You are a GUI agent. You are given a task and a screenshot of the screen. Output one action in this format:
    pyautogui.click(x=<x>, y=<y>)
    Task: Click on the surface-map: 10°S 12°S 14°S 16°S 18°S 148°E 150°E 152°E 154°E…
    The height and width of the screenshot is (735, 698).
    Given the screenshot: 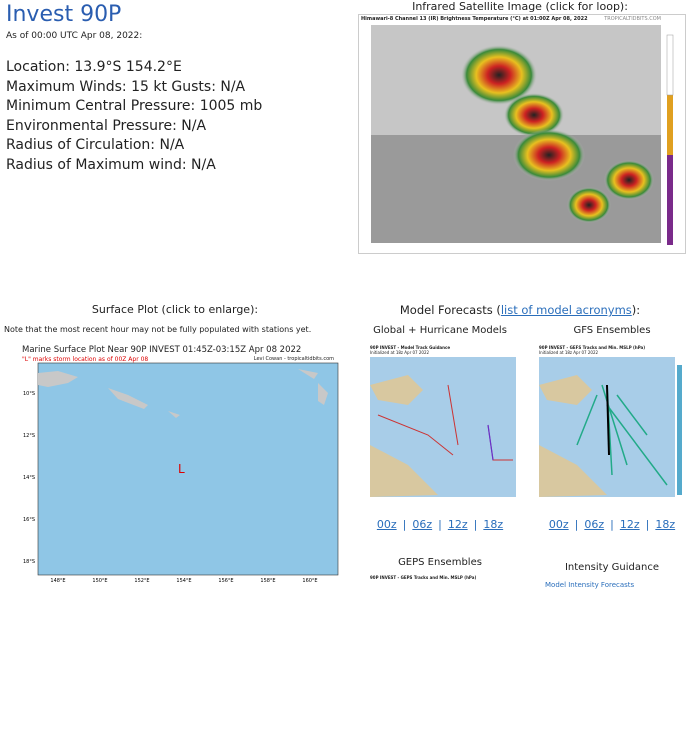 What is the action you would take?
    pyautogui.click(x=181, y=473)
    